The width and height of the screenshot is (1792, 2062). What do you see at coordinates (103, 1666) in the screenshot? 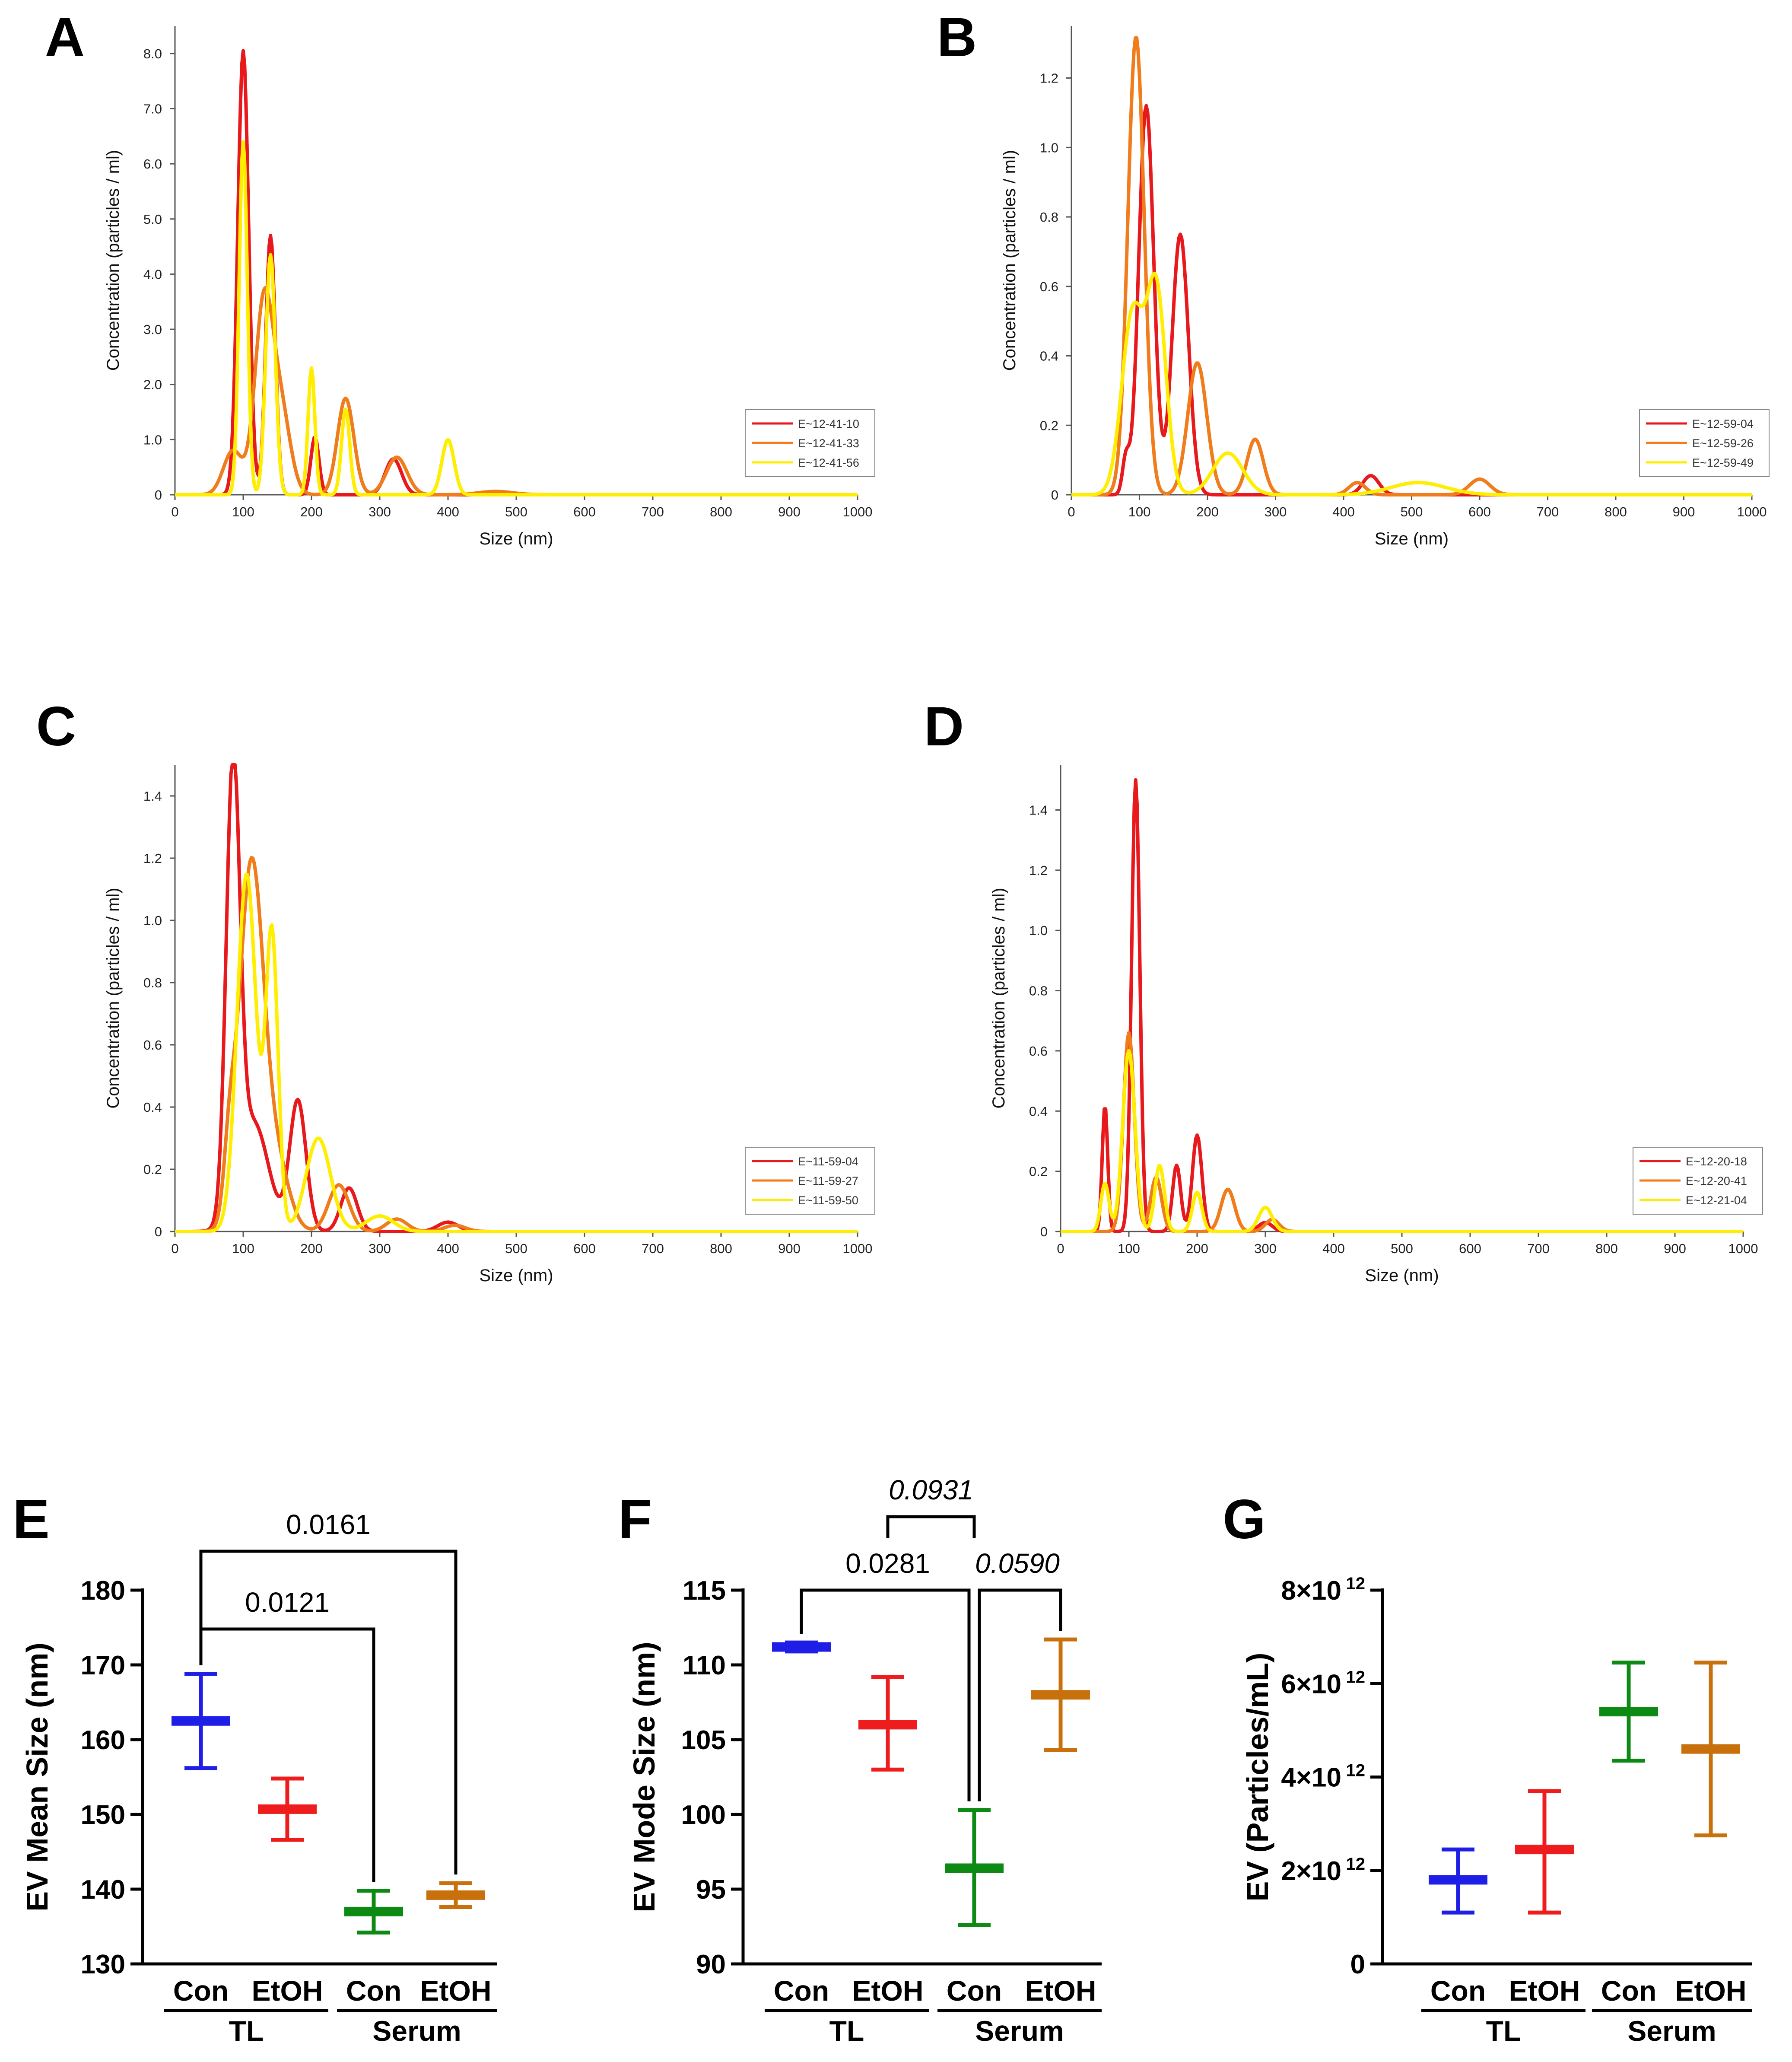
I see `y-tick-label: 170` at bounding box center [103, 1666].